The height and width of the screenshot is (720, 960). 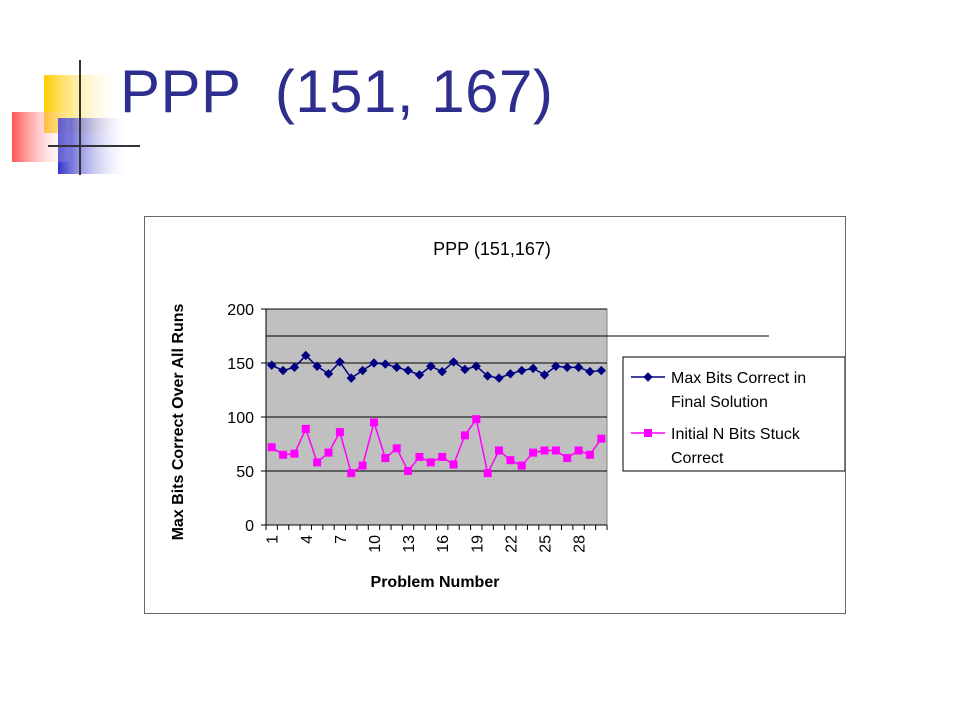 I want to click on x-axis-label: Problem Number, so click(x=435, y=582).